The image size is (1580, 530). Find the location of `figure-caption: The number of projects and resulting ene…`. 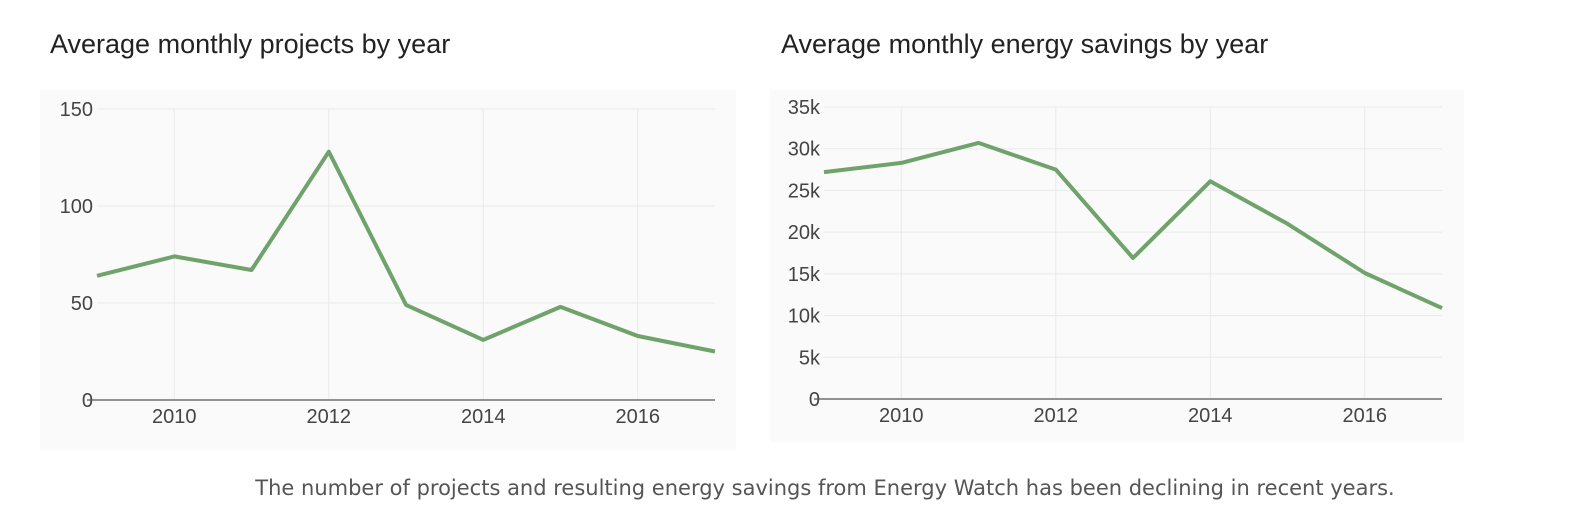

figure-caption: The number of projects and resulting ene… is located at coordinates (825, 488).